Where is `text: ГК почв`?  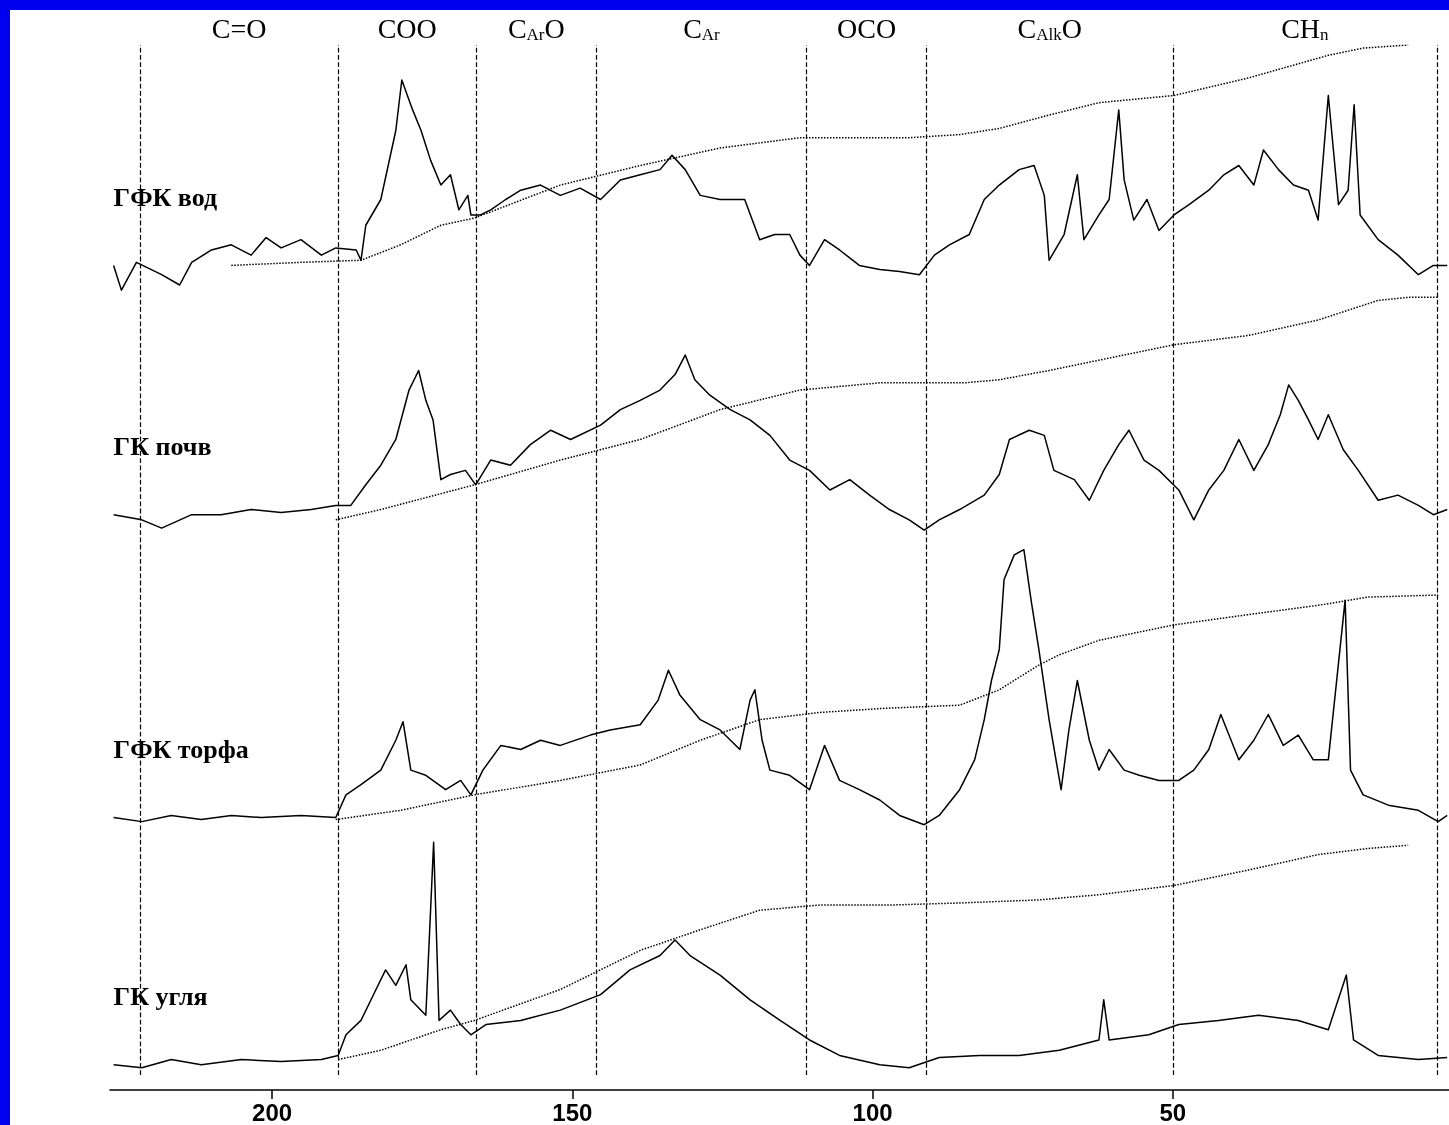
text: ГК почв is located at coordinates (162, 447).